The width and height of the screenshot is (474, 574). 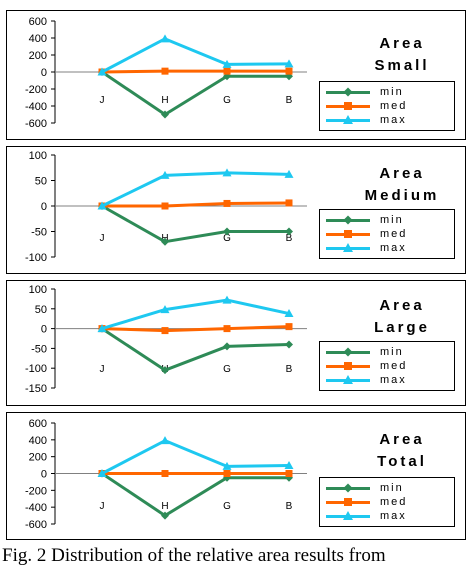 What do you see at coordinates (402, 195) in the screenshot?
I see `chart-title-line-2: Medium` at bounding box center [402, 195].